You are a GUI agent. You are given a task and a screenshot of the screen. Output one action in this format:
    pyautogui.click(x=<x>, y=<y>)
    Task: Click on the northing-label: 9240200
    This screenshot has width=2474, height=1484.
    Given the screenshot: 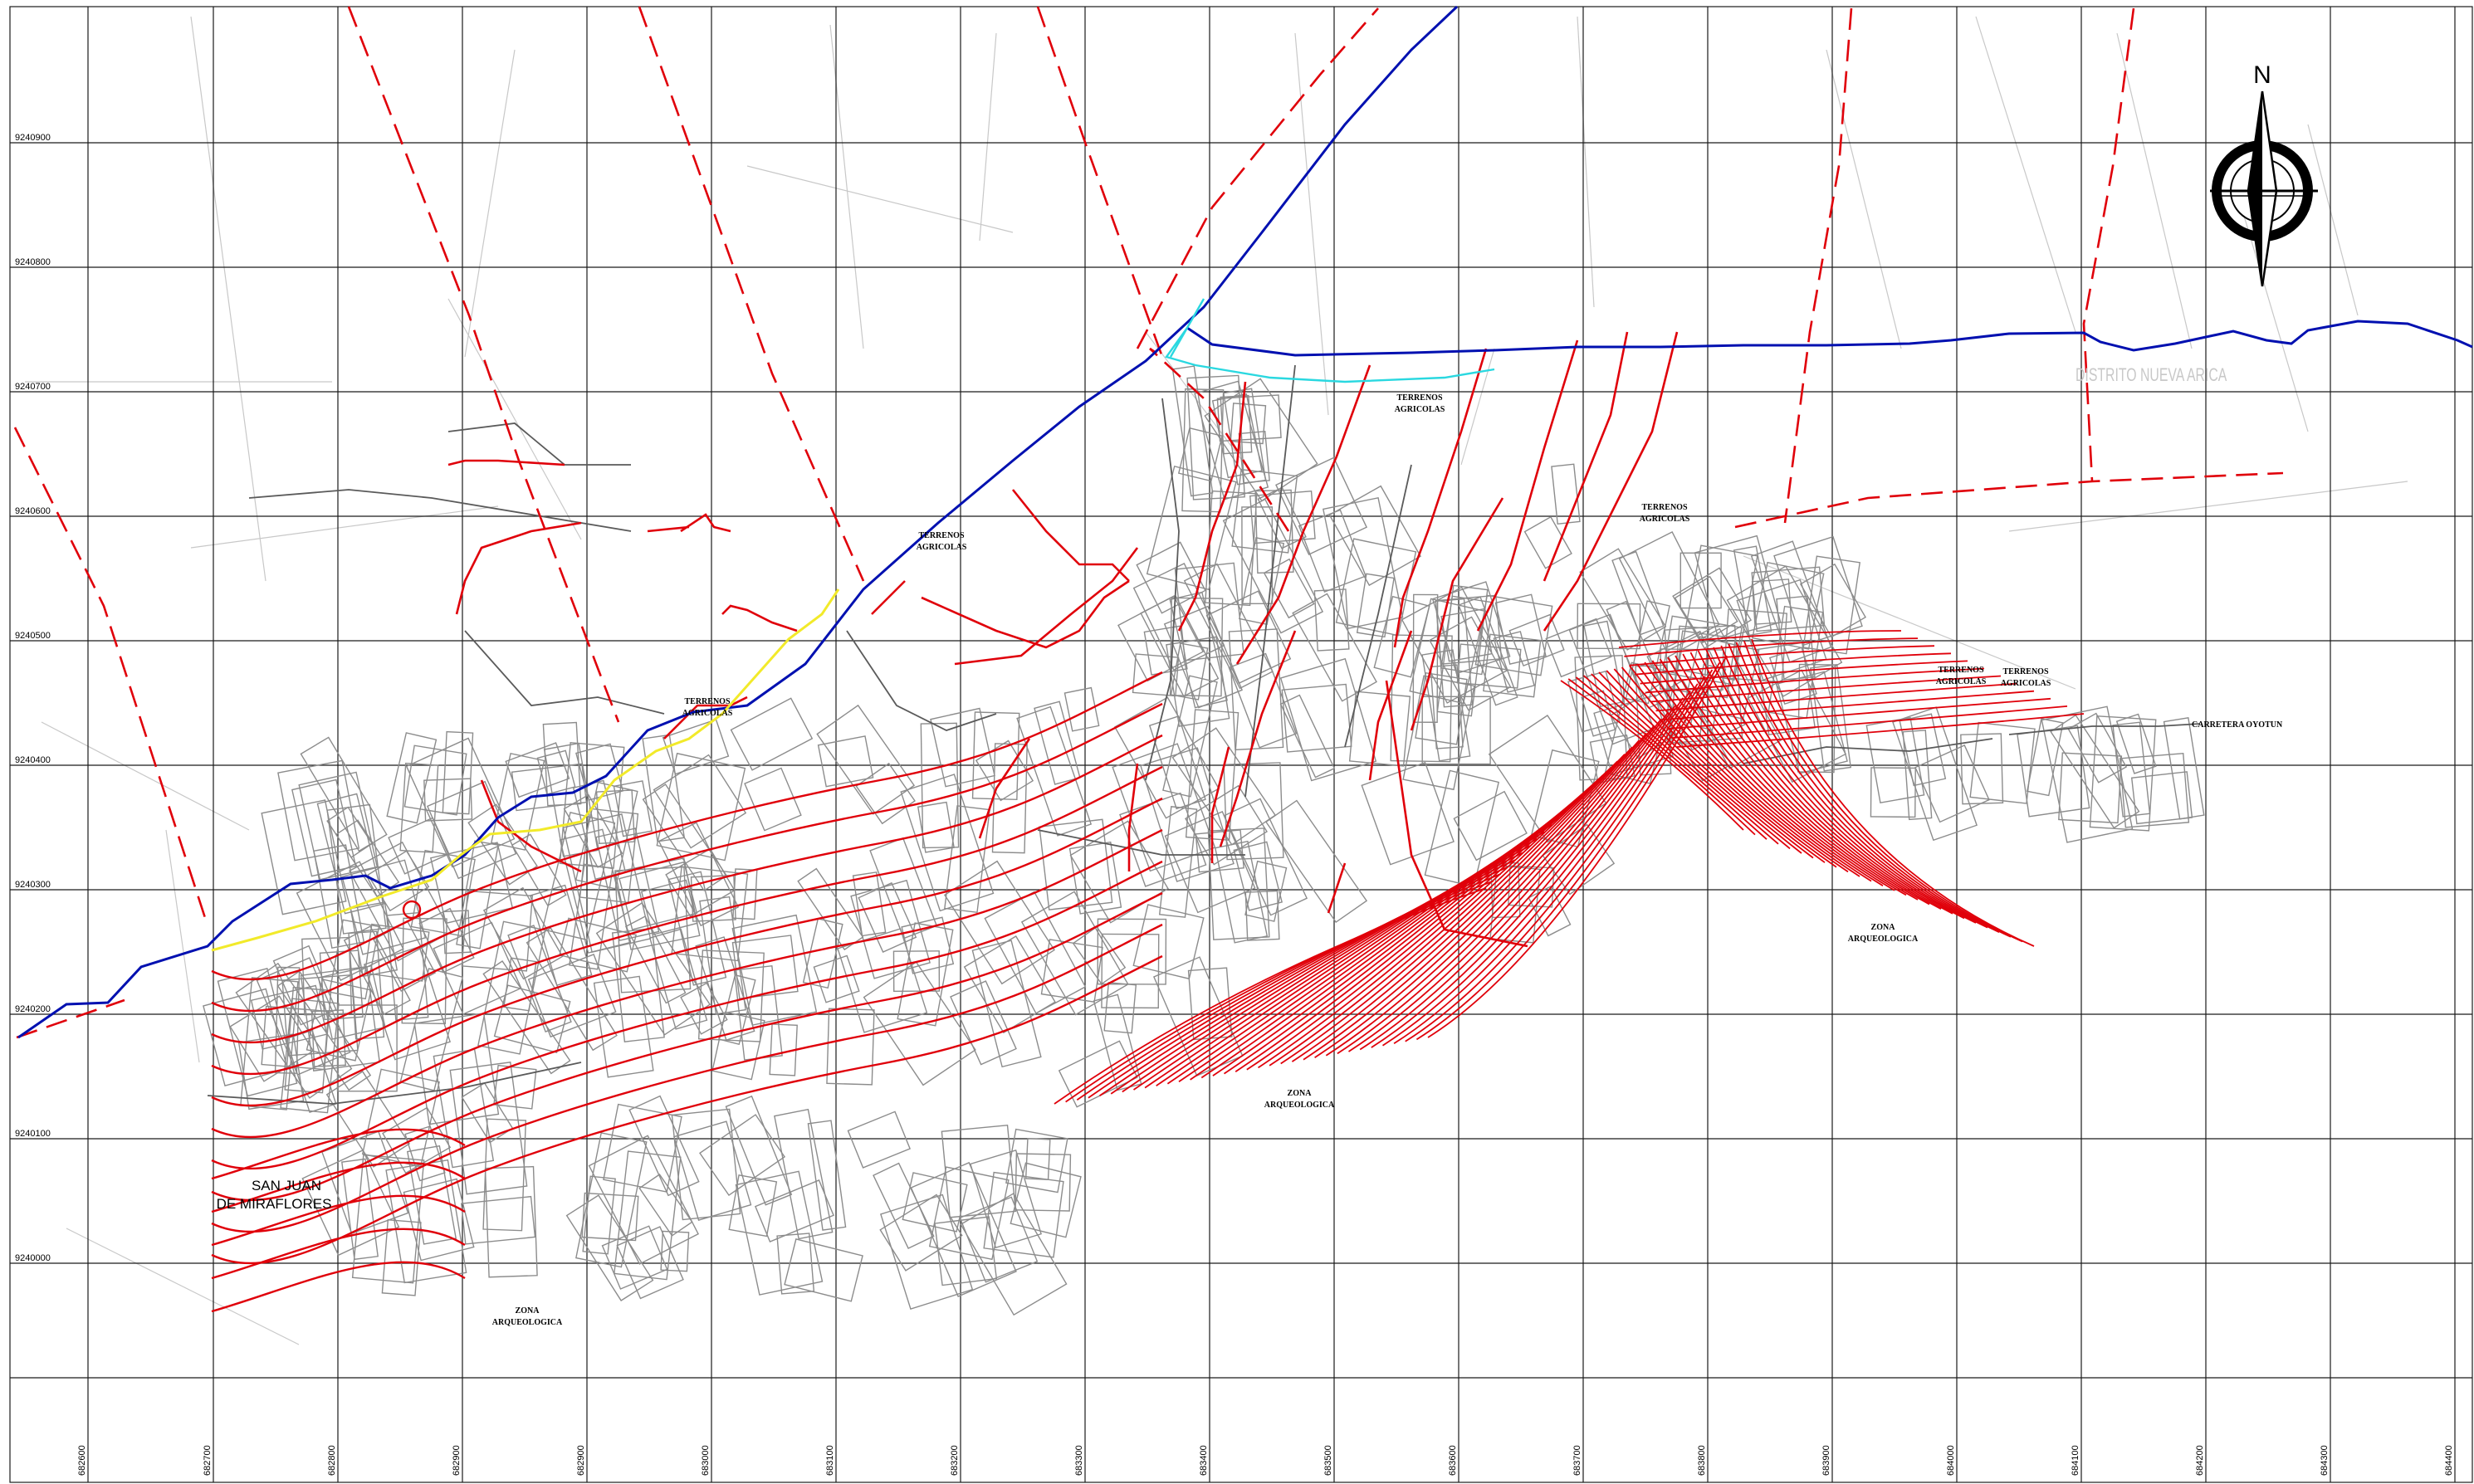 What is the action you would take?
    pyautogui.click(x=33, y=1009)
    